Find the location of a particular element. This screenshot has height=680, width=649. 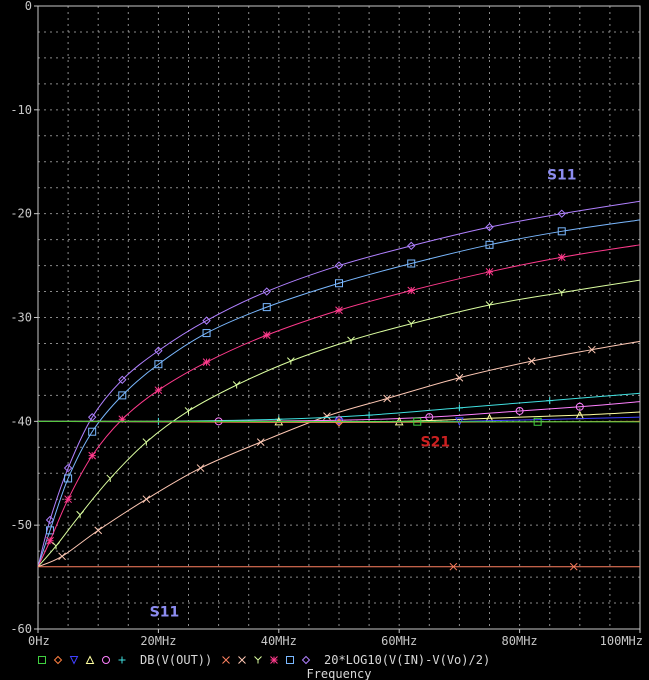

y-tick-label: -40 is located at coordinates (21, 421).